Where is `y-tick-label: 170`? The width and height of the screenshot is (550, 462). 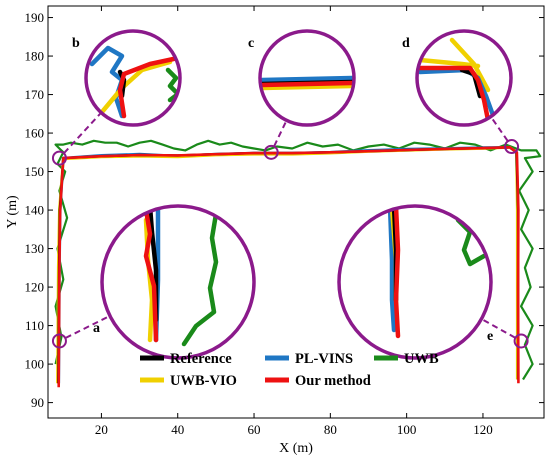 y-tick-label: 170 is located at coordinates (35, 94).